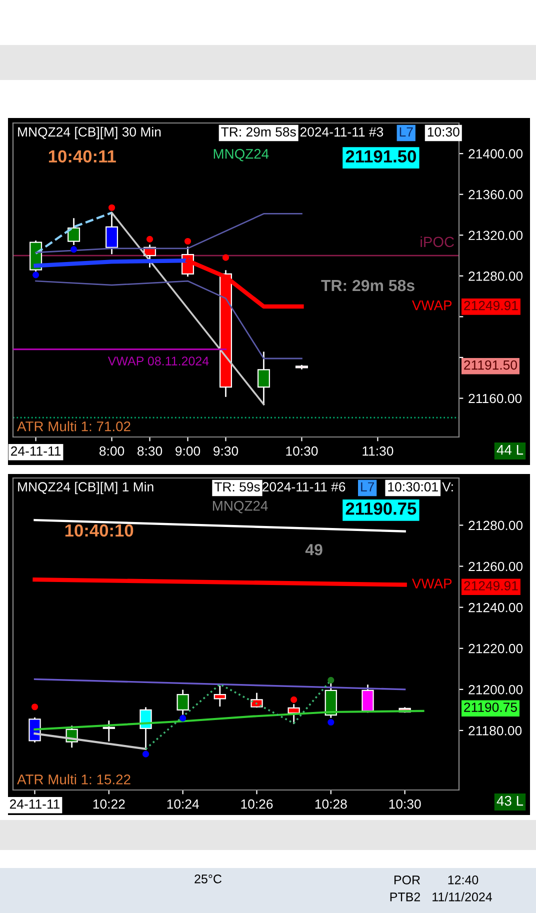 This screenshot has width=536, height=913. What do you see at coordinates (495, 607) in the screenshot?
I see `y-tick-label: 21240.00` at bounding box center [495, 607].